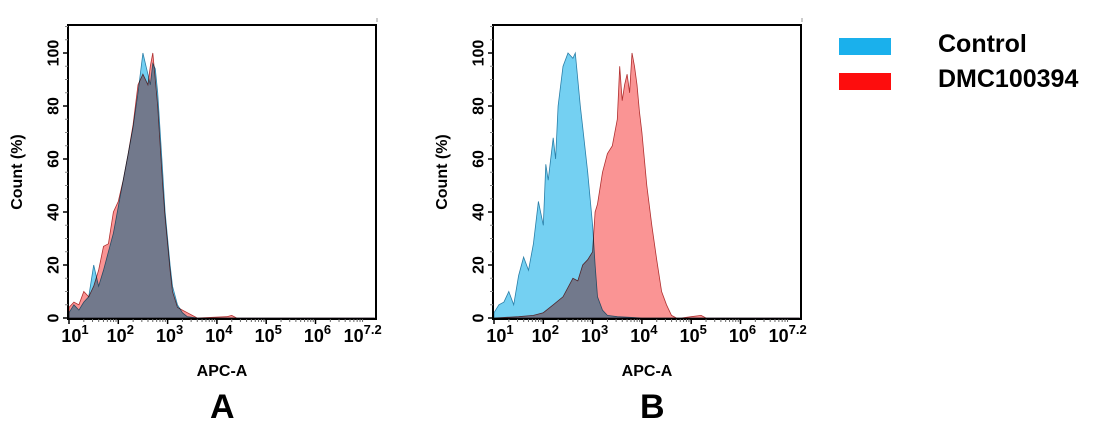 This screenshot has width=1117, height=444. I want to click on panel-label-b: B, so click(652, 407).